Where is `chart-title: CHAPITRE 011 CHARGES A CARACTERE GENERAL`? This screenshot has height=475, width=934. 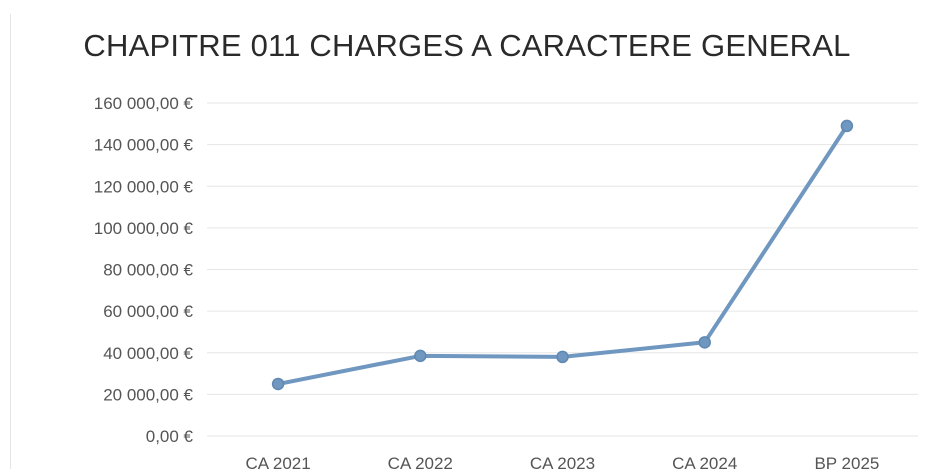
chart-title: CHAPITRE 011 CHARGES A CARACTERE GENERAL is located at coordinates (467, 45).